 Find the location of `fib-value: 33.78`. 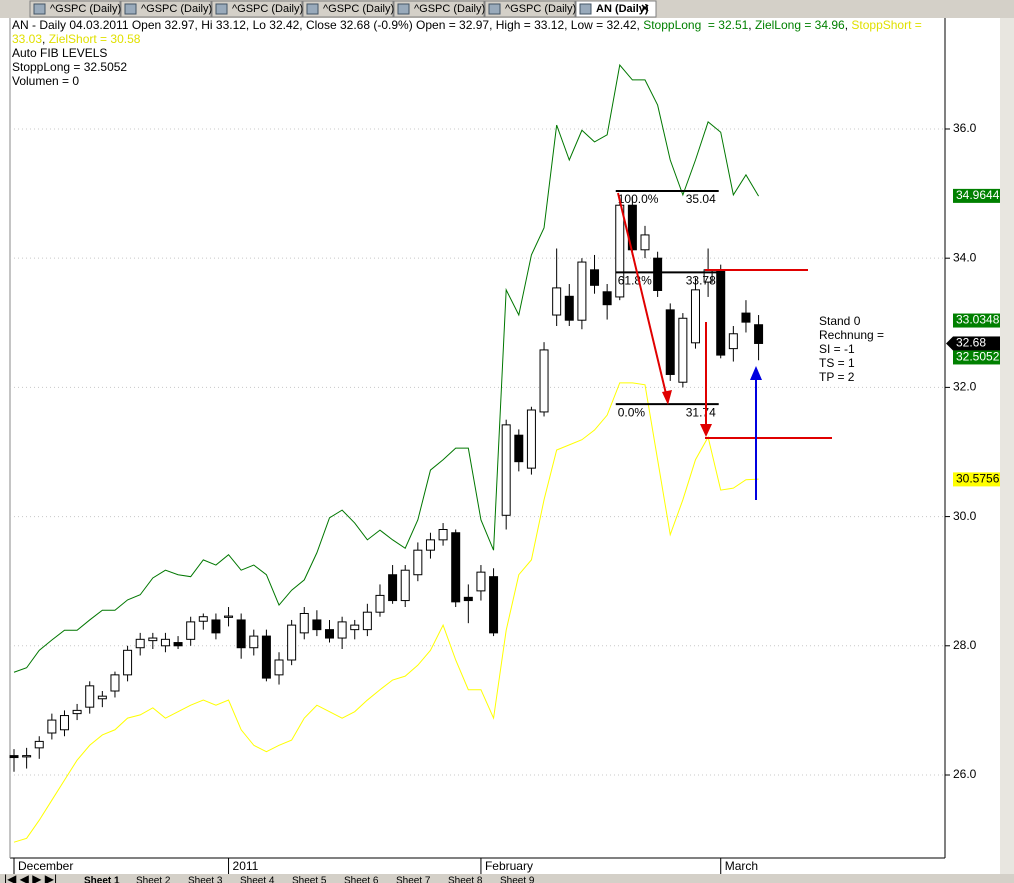

fib-value: 33.78 is located at coordinates (701, 281).